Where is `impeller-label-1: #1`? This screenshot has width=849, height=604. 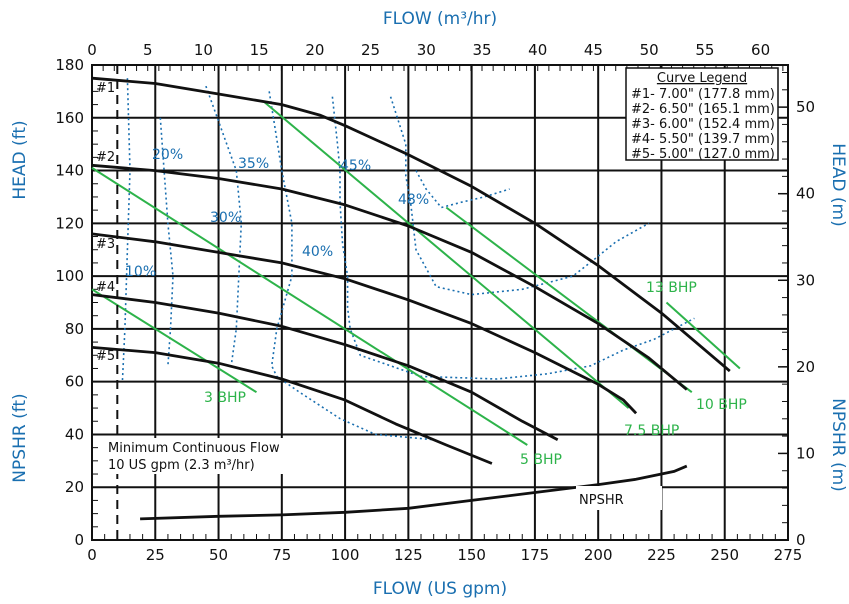 impeller-label-1: #1 is located at coordinates (105, 88).